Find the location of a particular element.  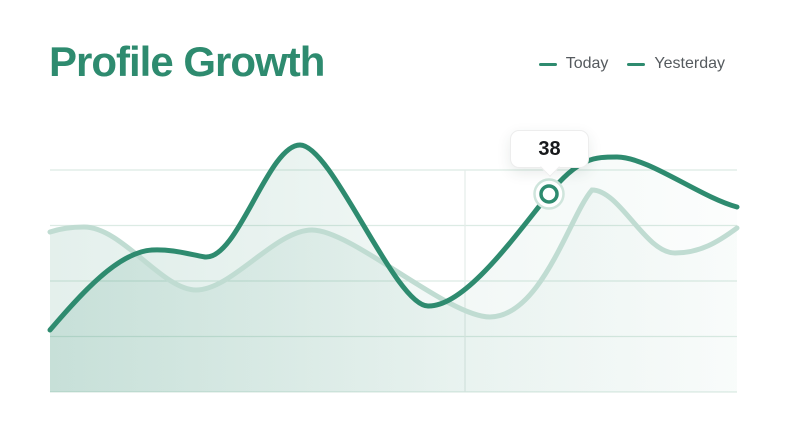

today-line-icon is located at coordinates (547, 64).